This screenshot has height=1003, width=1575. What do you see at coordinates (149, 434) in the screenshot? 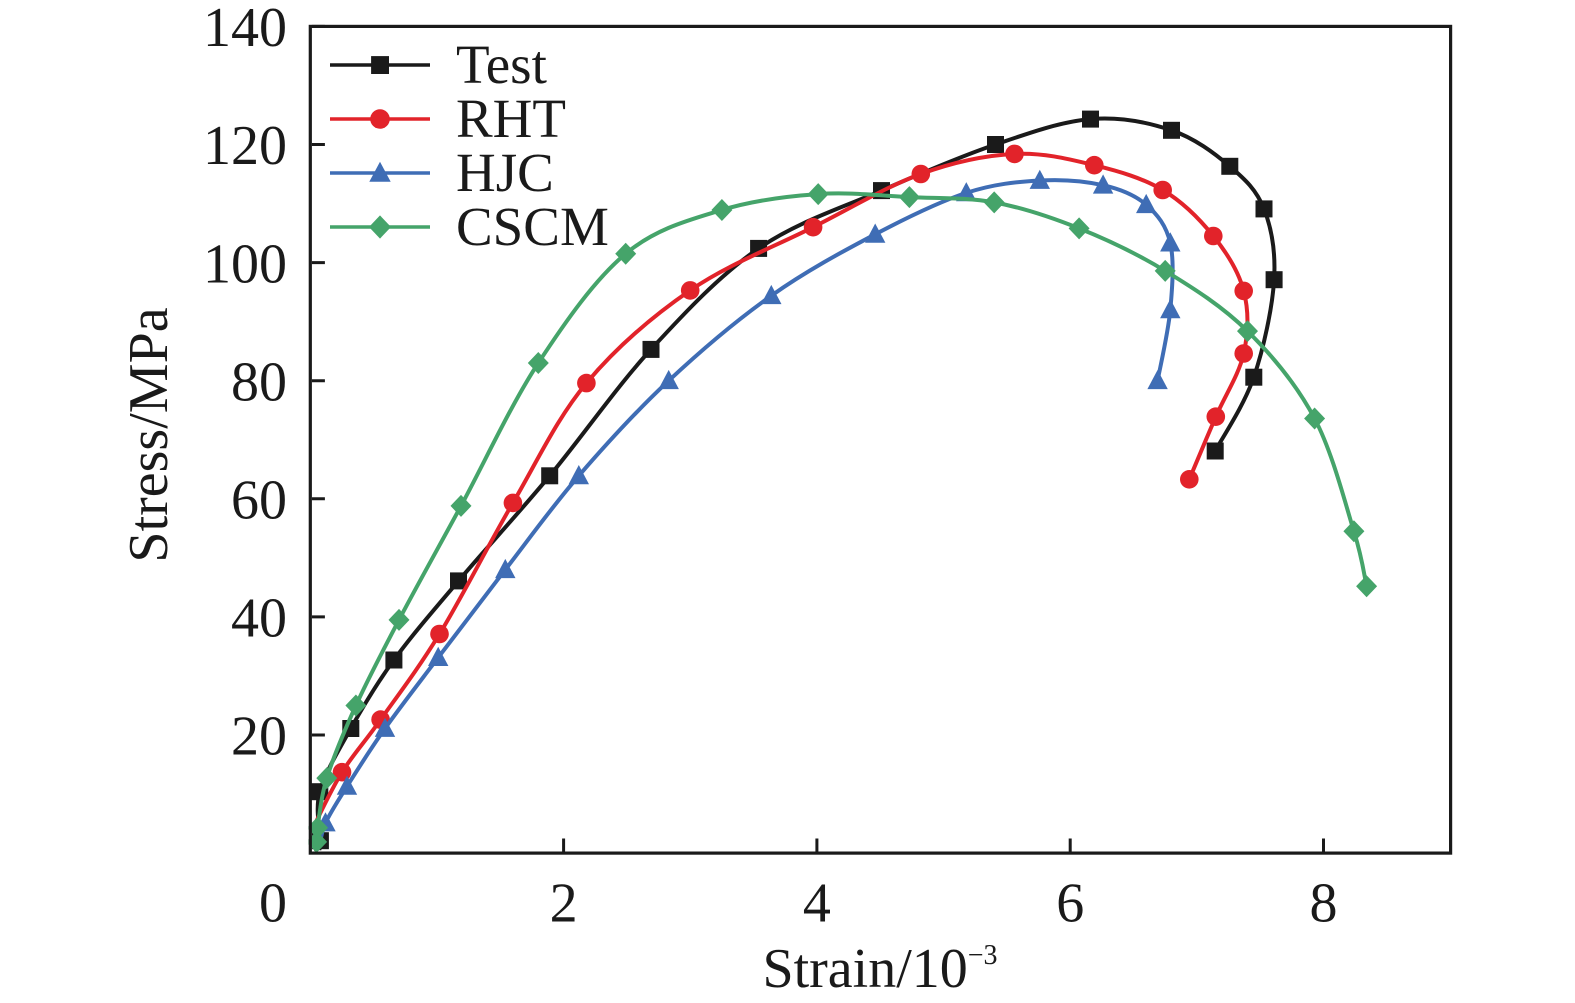
I see `svg-text: Stress/MPa` at bounding box center [149, 434].